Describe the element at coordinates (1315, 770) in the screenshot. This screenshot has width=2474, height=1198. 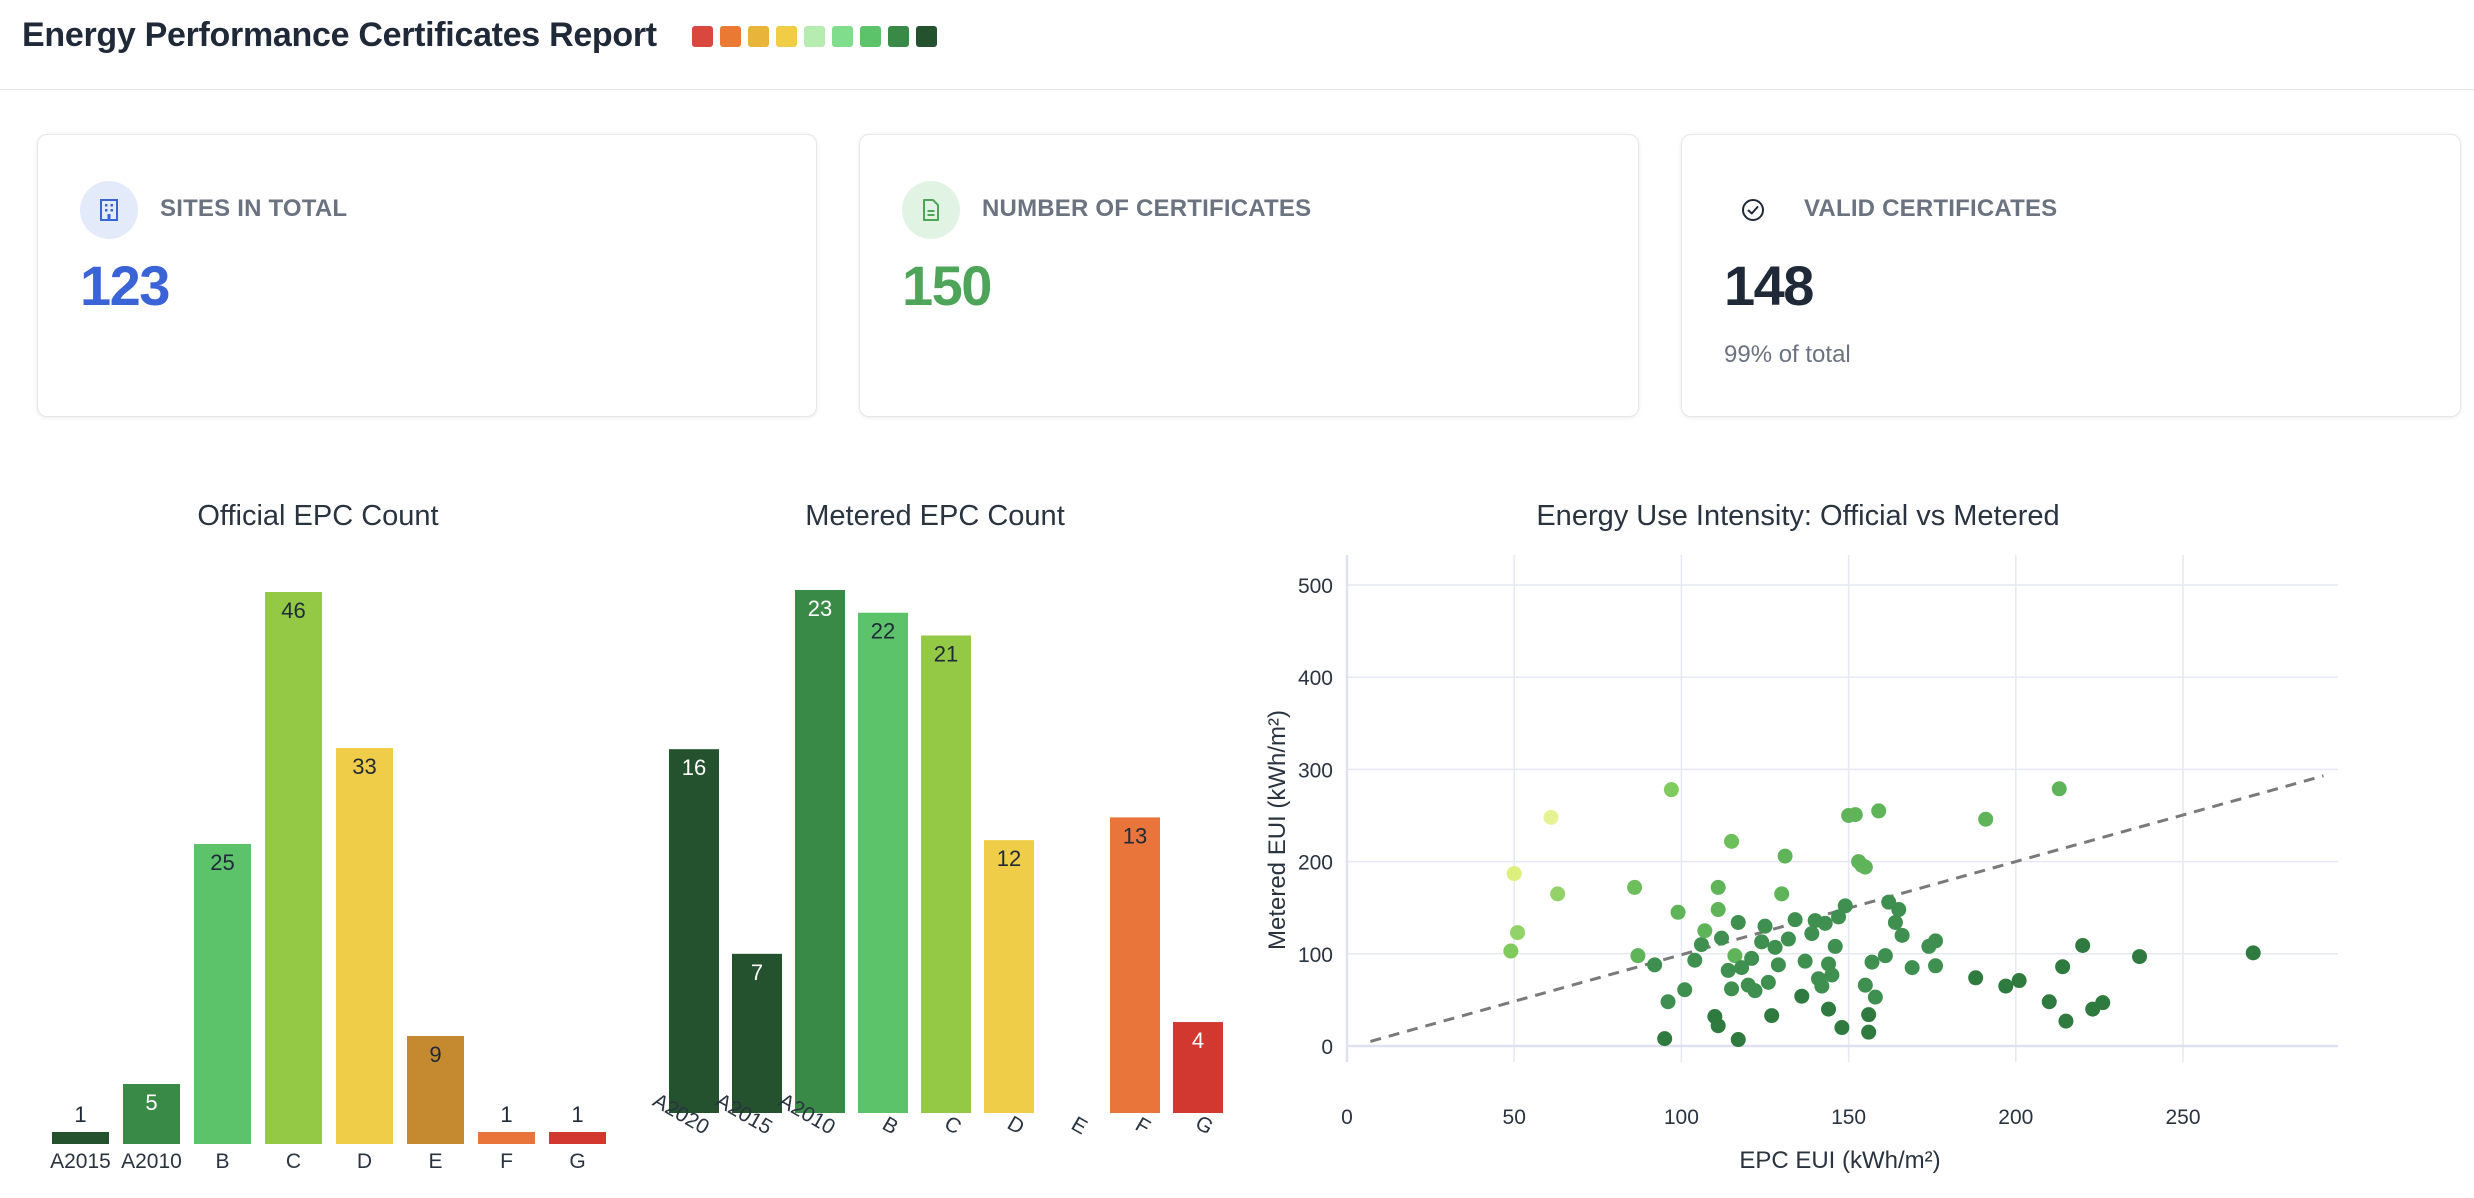
I see `y-tick-label: 300` at that location.